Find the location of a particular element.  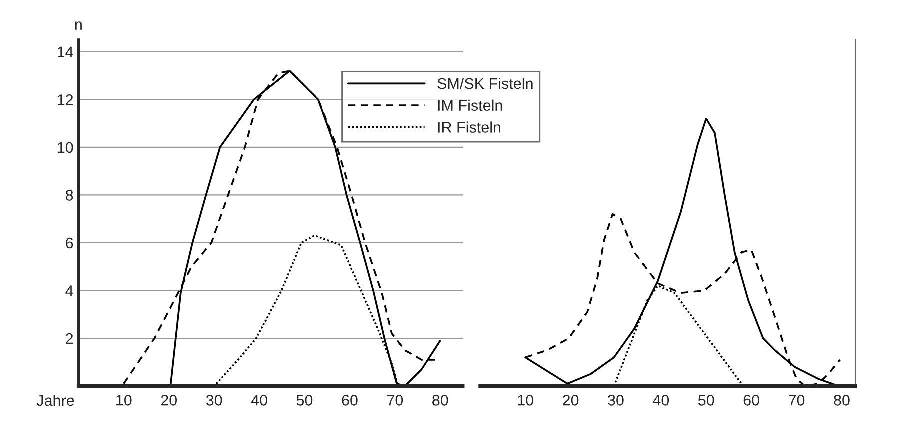

legend-label: SM/SK Fisteln is located at coordinates (485, 84).